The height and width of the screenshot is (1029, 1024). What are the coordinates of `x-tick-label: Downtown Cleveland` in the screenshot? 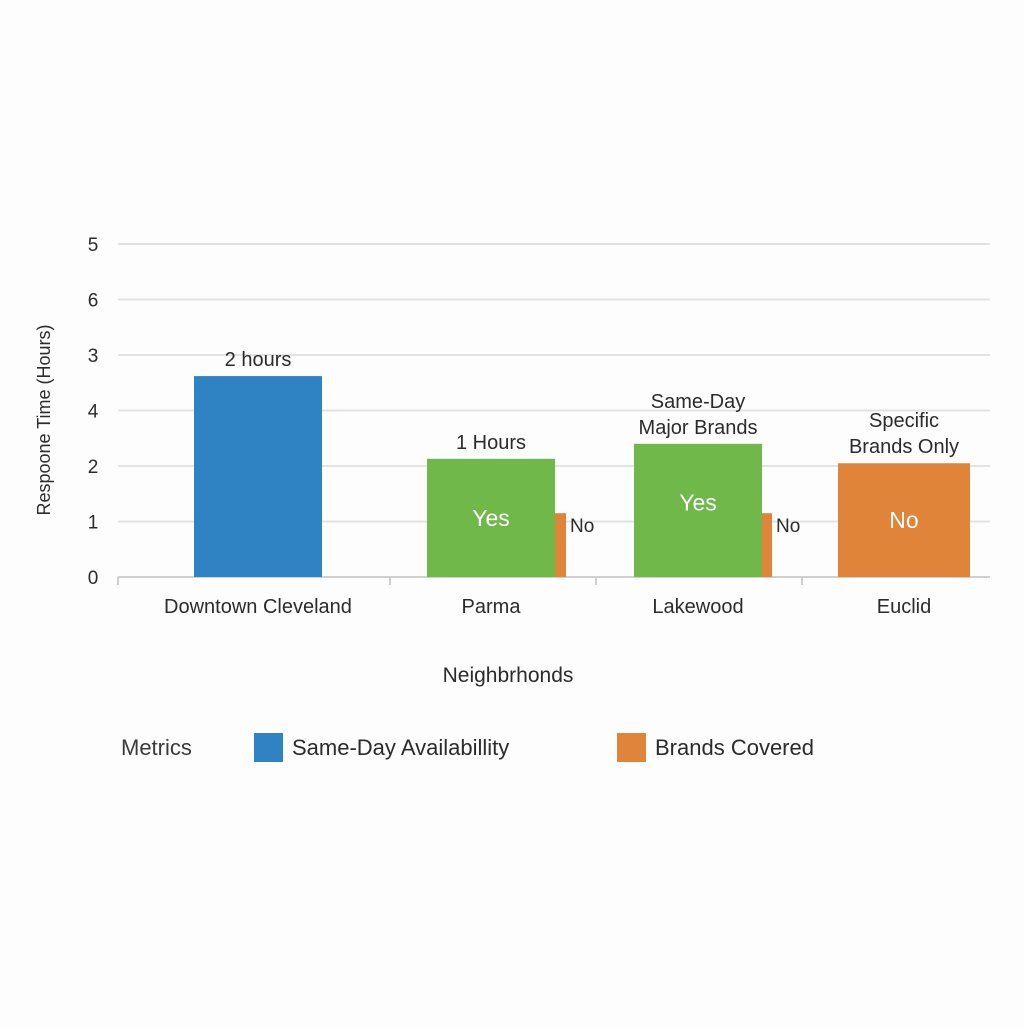 It's located at (258, 607).